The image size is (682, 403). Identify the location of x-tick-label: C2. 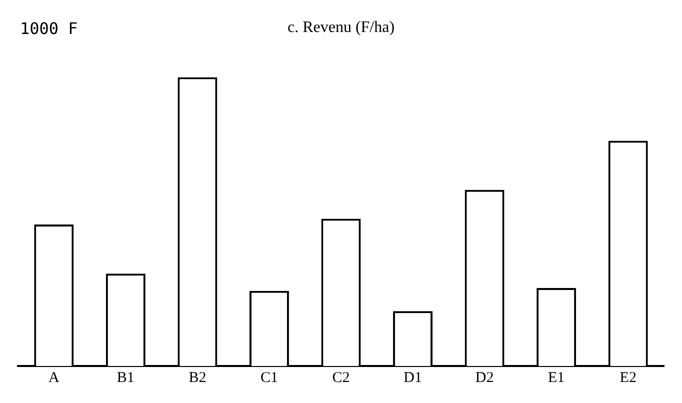
(341, 378).